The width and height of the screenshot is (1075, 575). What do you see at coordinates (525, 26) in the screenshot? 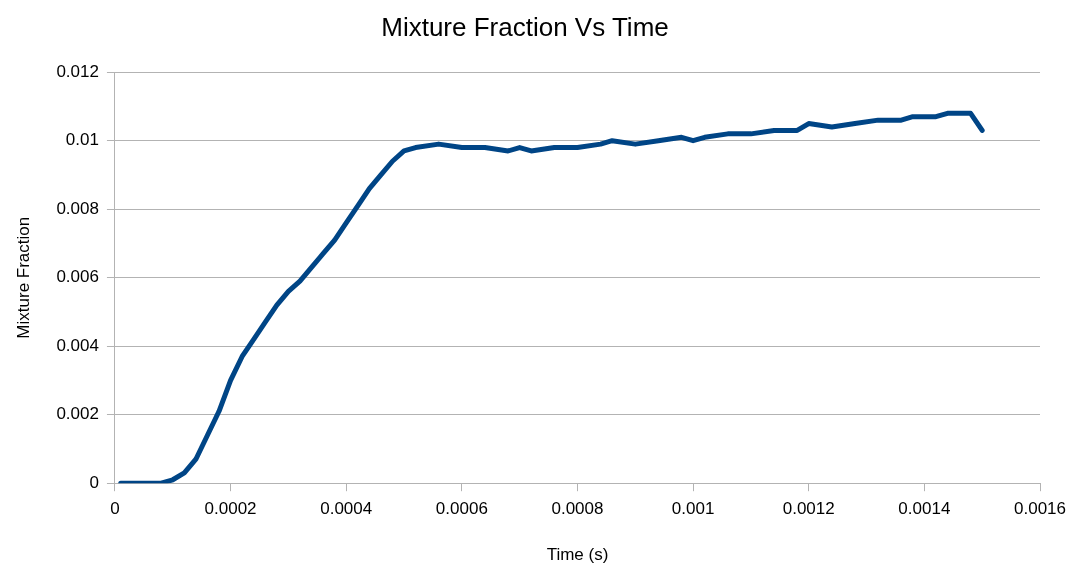
I see `chart-title: Mixture Fraction Vs Time` at bounding box center [525, 26].